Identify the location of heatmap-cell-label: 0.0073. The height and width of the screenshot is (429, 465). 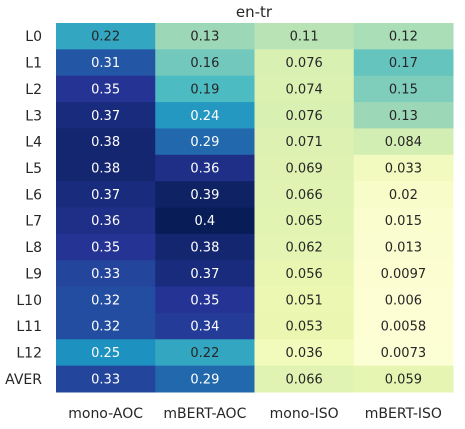
(404, 353).